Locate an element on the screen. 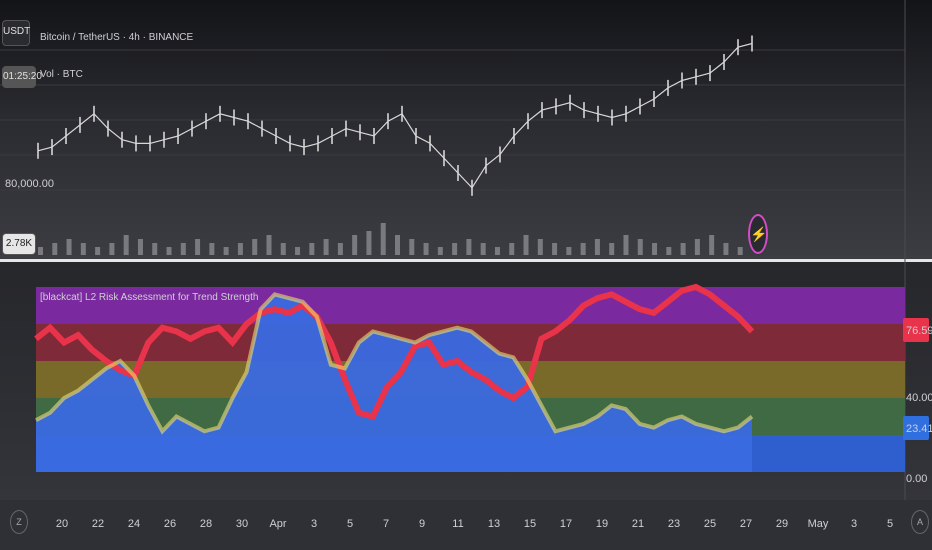 The width and height of the screenshot is (932, 550). time-label: 28 is located at coordinates (206, 524).